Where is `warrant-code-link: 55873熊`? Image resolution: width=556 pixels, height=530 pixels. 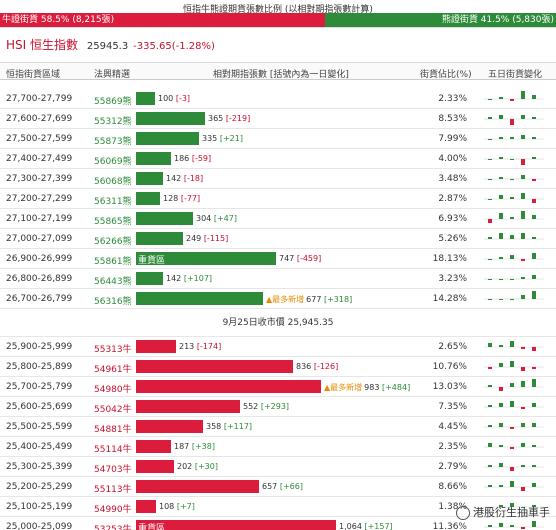 warrant-code-link: 55873熊 is located at coordinates (113, 142).